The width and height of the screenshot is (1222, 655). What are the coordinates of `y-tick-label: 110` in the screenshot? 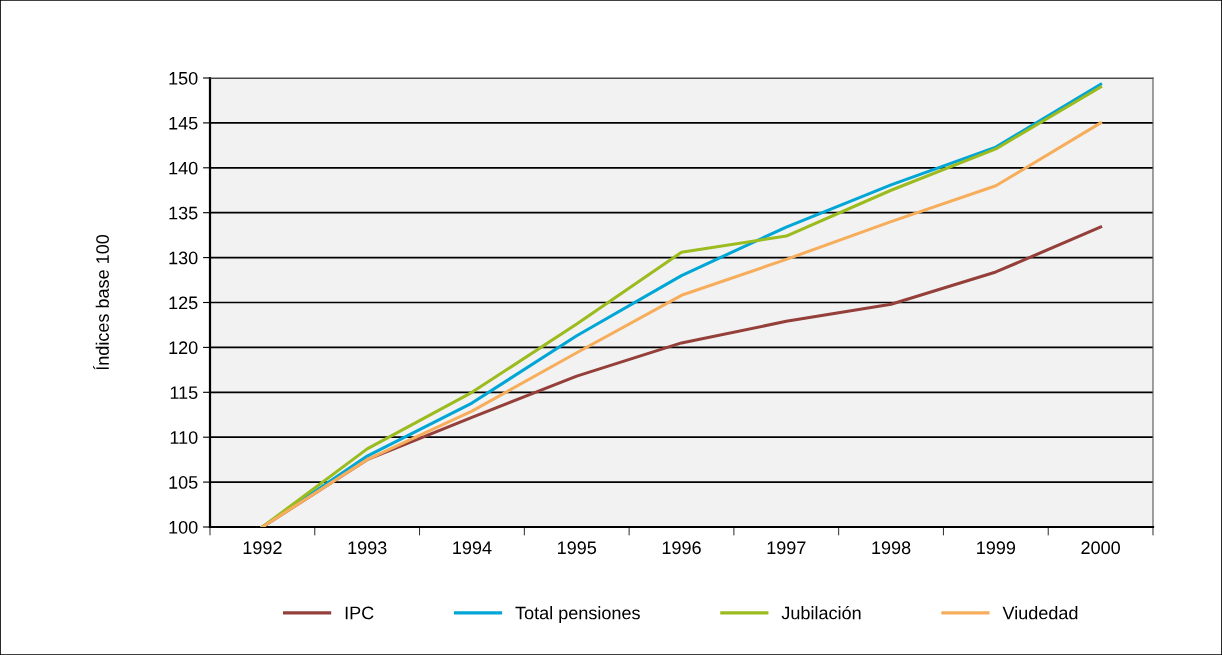 It's located at (184, 437).